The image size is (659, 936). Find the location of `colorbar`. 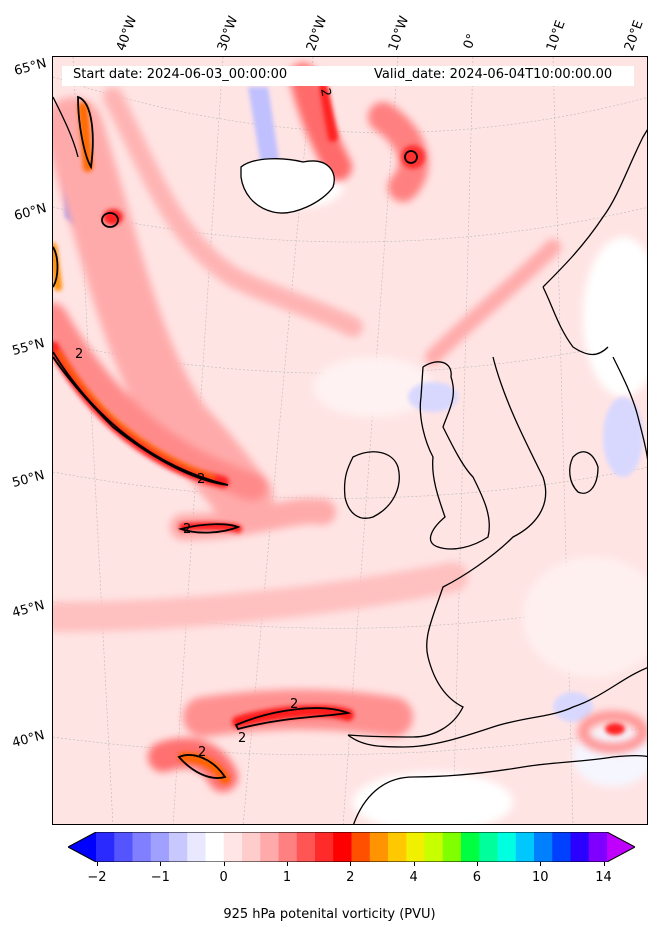

colorbar is located at coordinates (351, 847).